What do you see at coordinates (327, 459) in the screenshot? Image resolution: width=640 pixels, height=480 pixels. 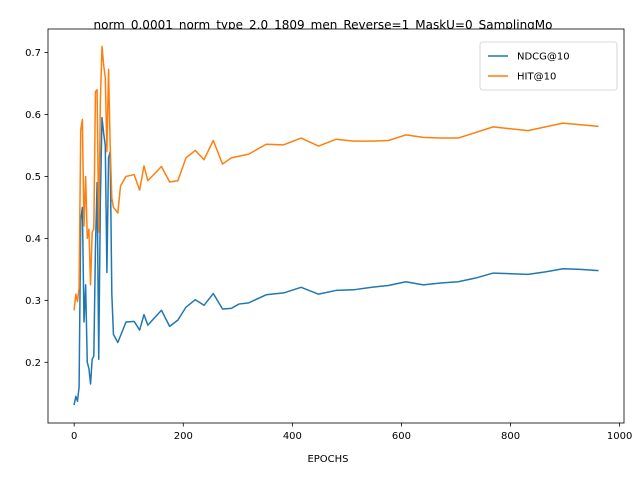 I see `x-axis-label: EPOCHS` at bounding box center [327, 459].